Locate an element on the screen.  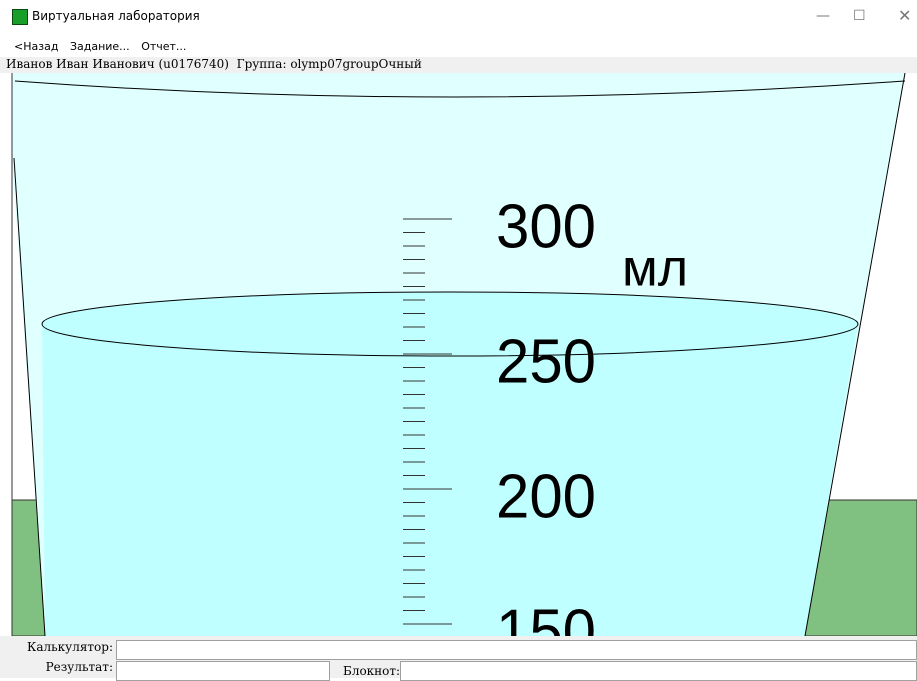
scale-label: 150 is located at coordinates (546, 616).